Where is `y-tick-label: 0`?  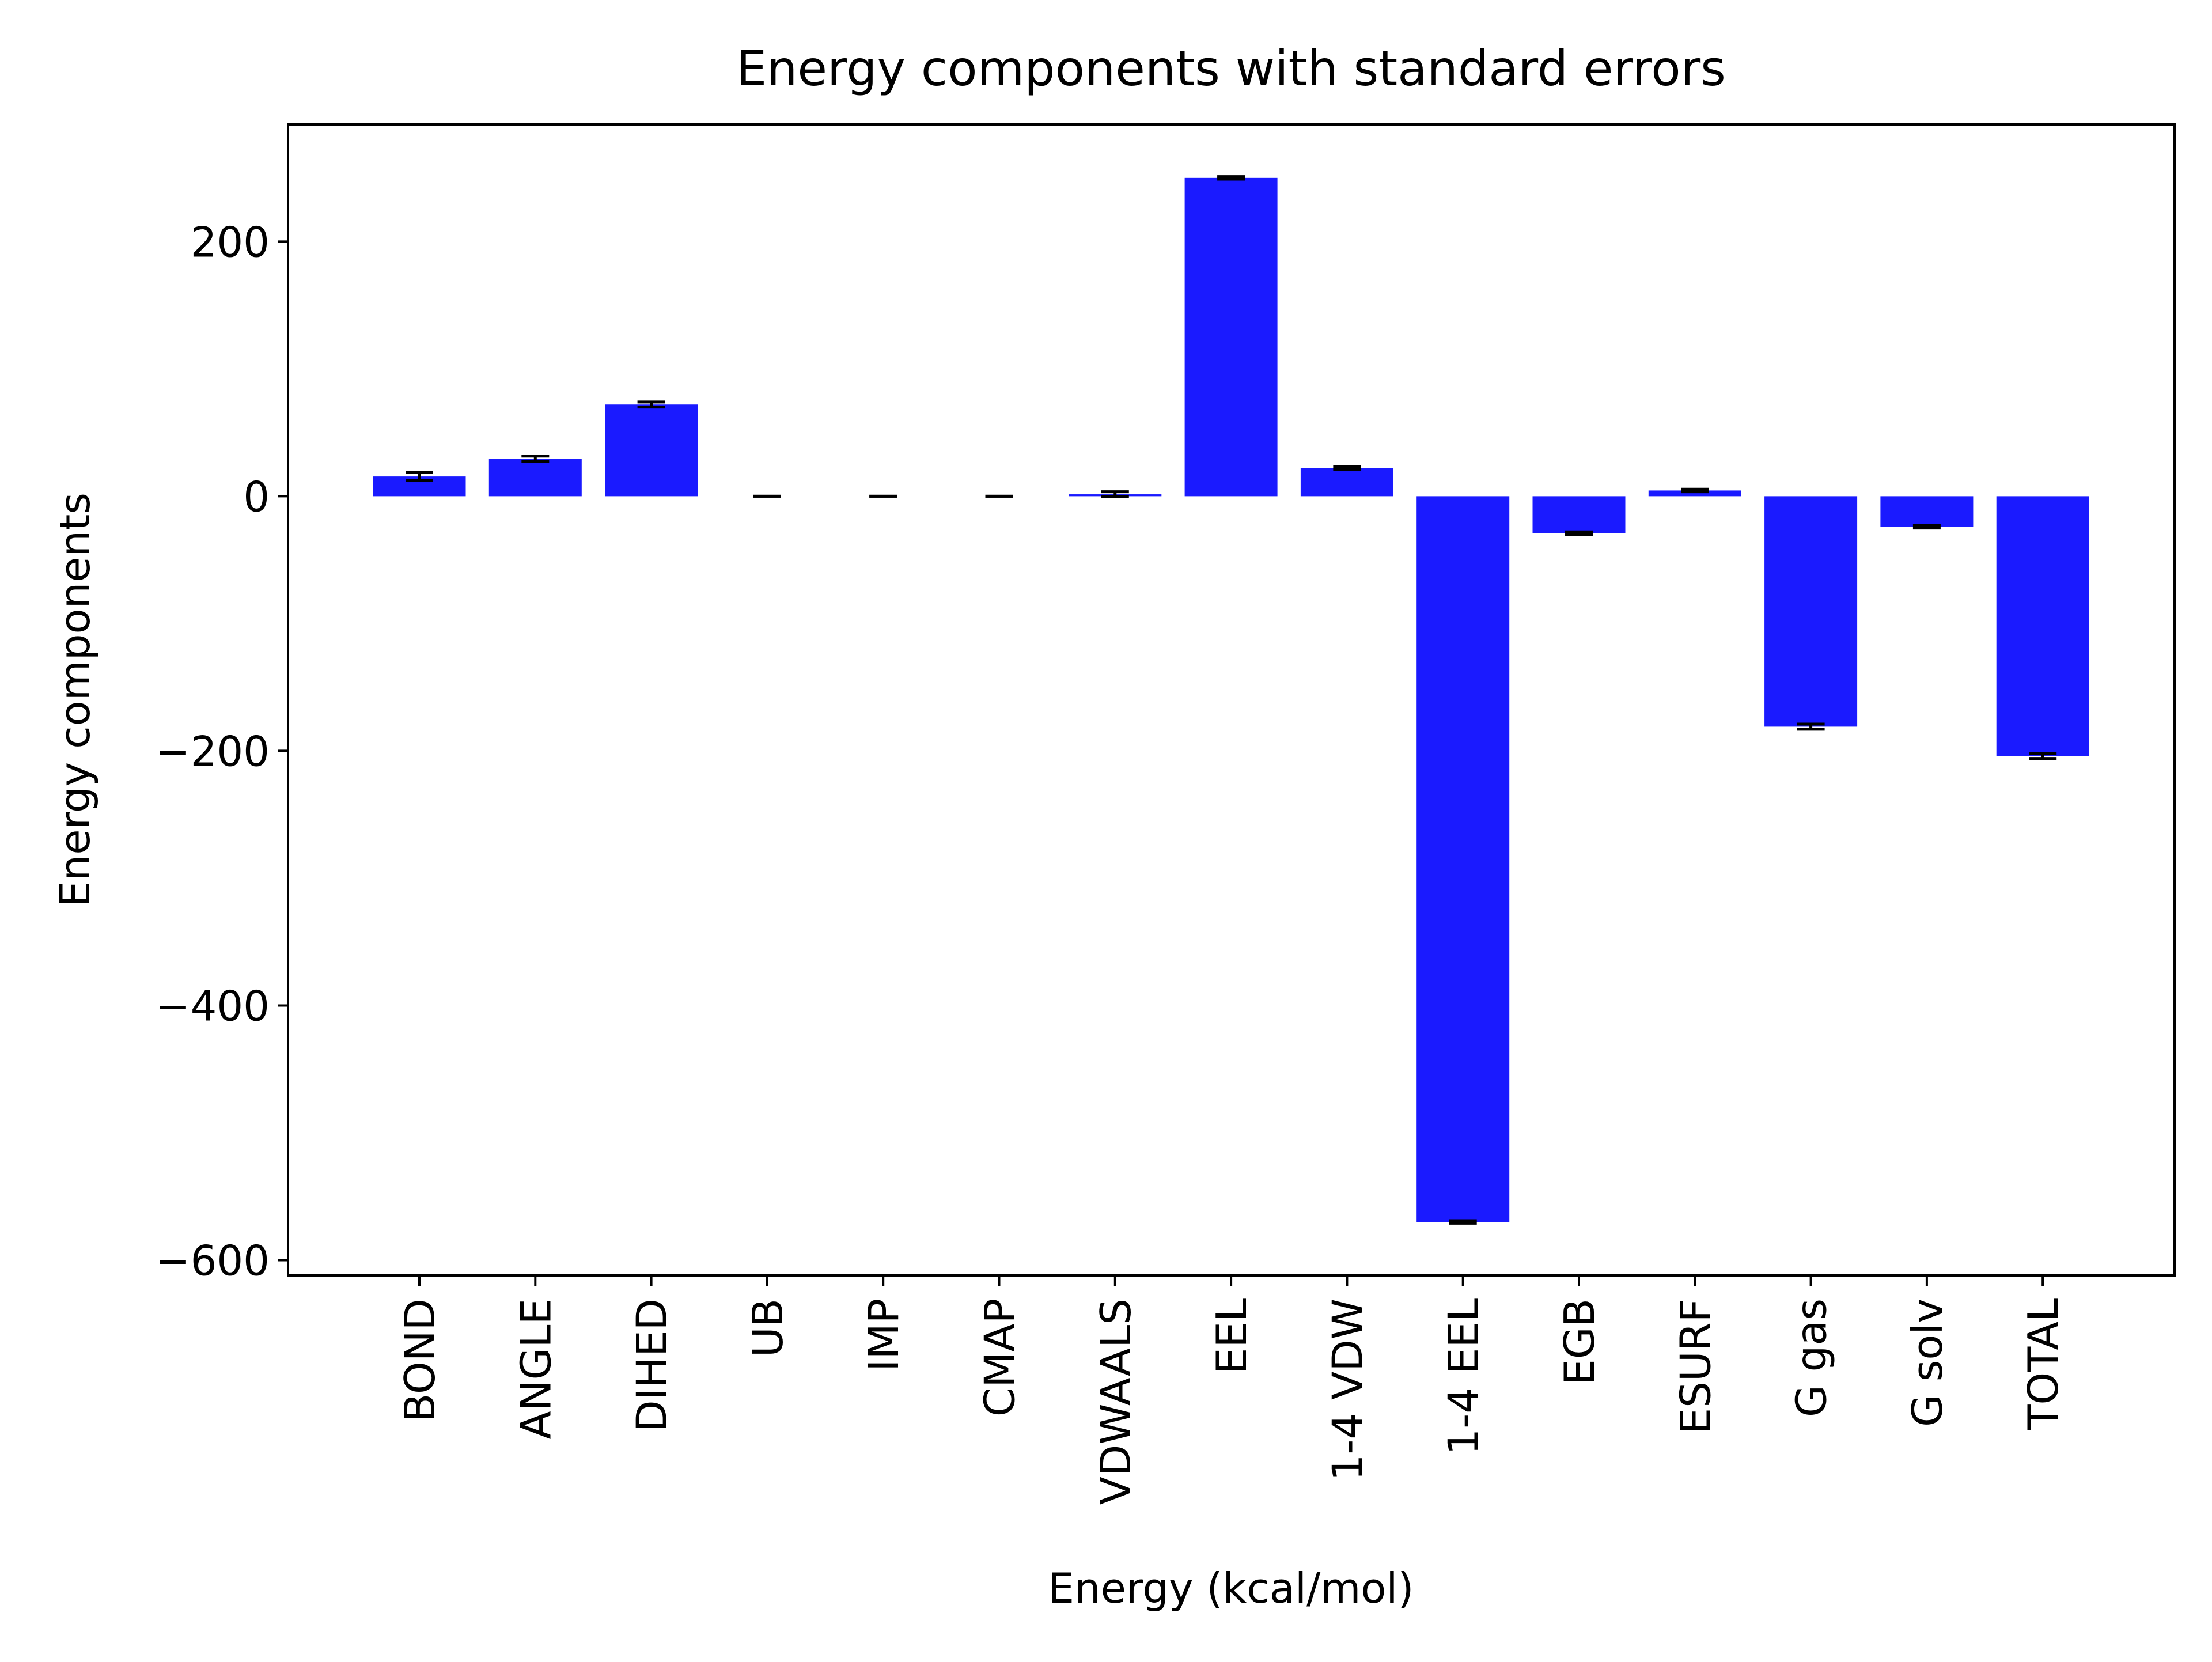 y-tick-label: 0 is located at coordinates (256, 497).